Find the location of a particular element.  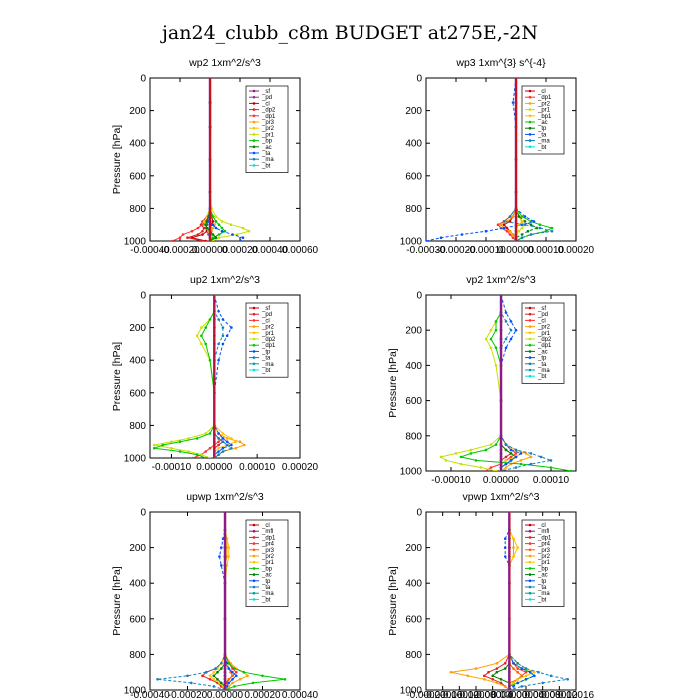

x-tick-label: -0.00012 is located at coordinates (460, 695).